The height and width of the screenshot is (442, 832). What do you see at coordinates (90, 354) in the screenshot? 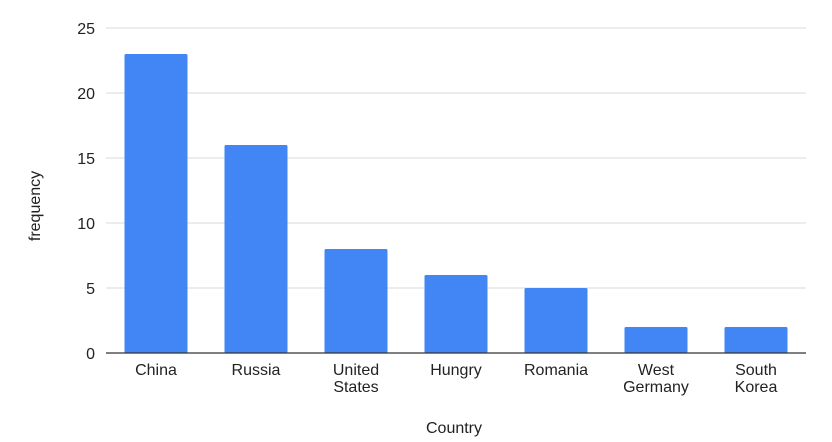
I see `y-tick-label: 0` at bounding box center [90, 354].